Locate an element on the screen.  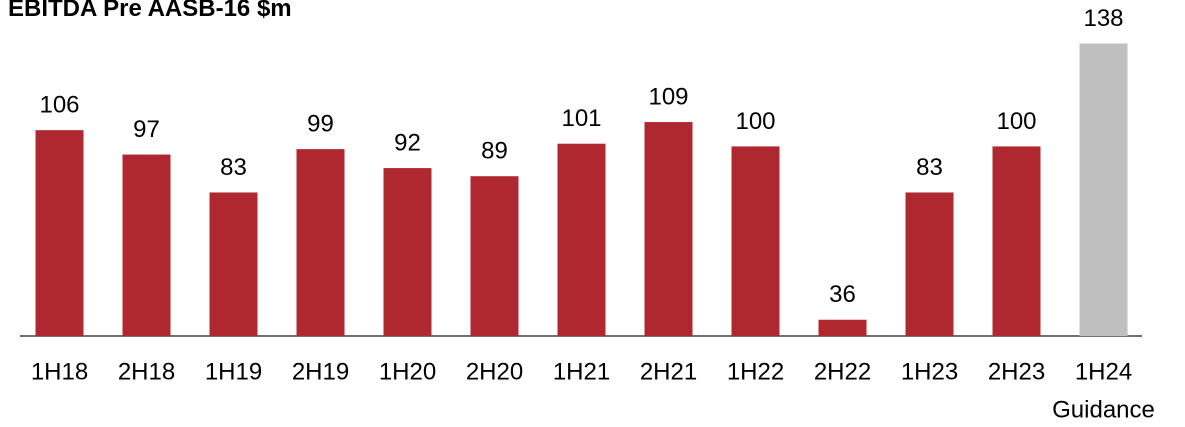
value-label: 89 is located at coordinates (494, 151).